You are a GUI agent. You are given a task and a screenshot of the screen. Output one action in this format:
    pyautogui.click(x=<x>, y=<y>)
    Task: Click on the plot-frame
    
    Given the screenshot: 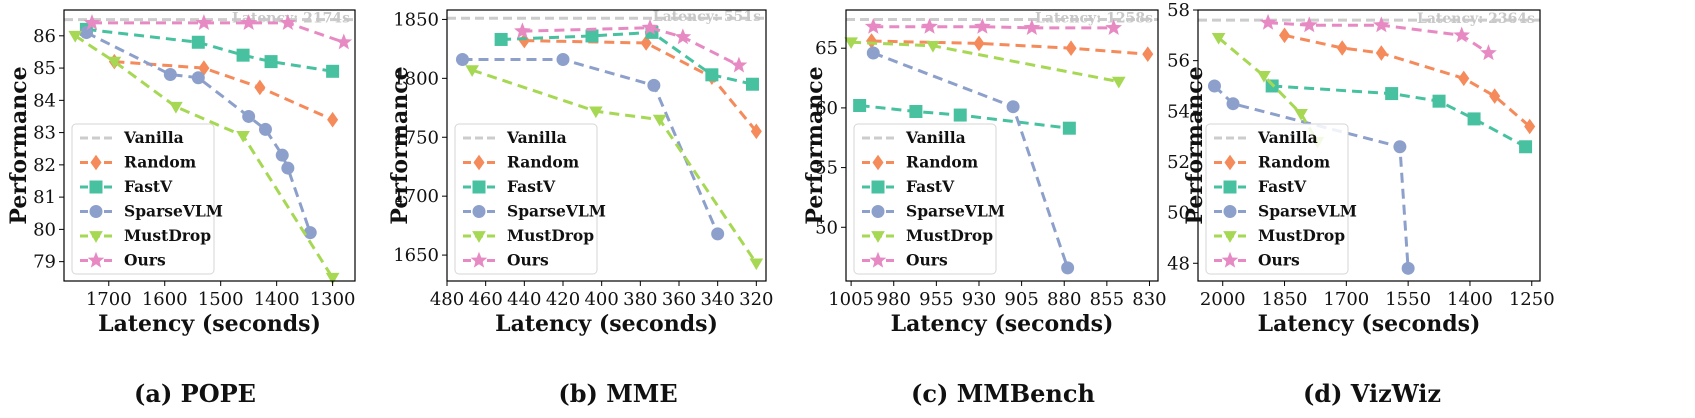 What is the action you would take?
    pyautogui.click(x=606, y=145)
    